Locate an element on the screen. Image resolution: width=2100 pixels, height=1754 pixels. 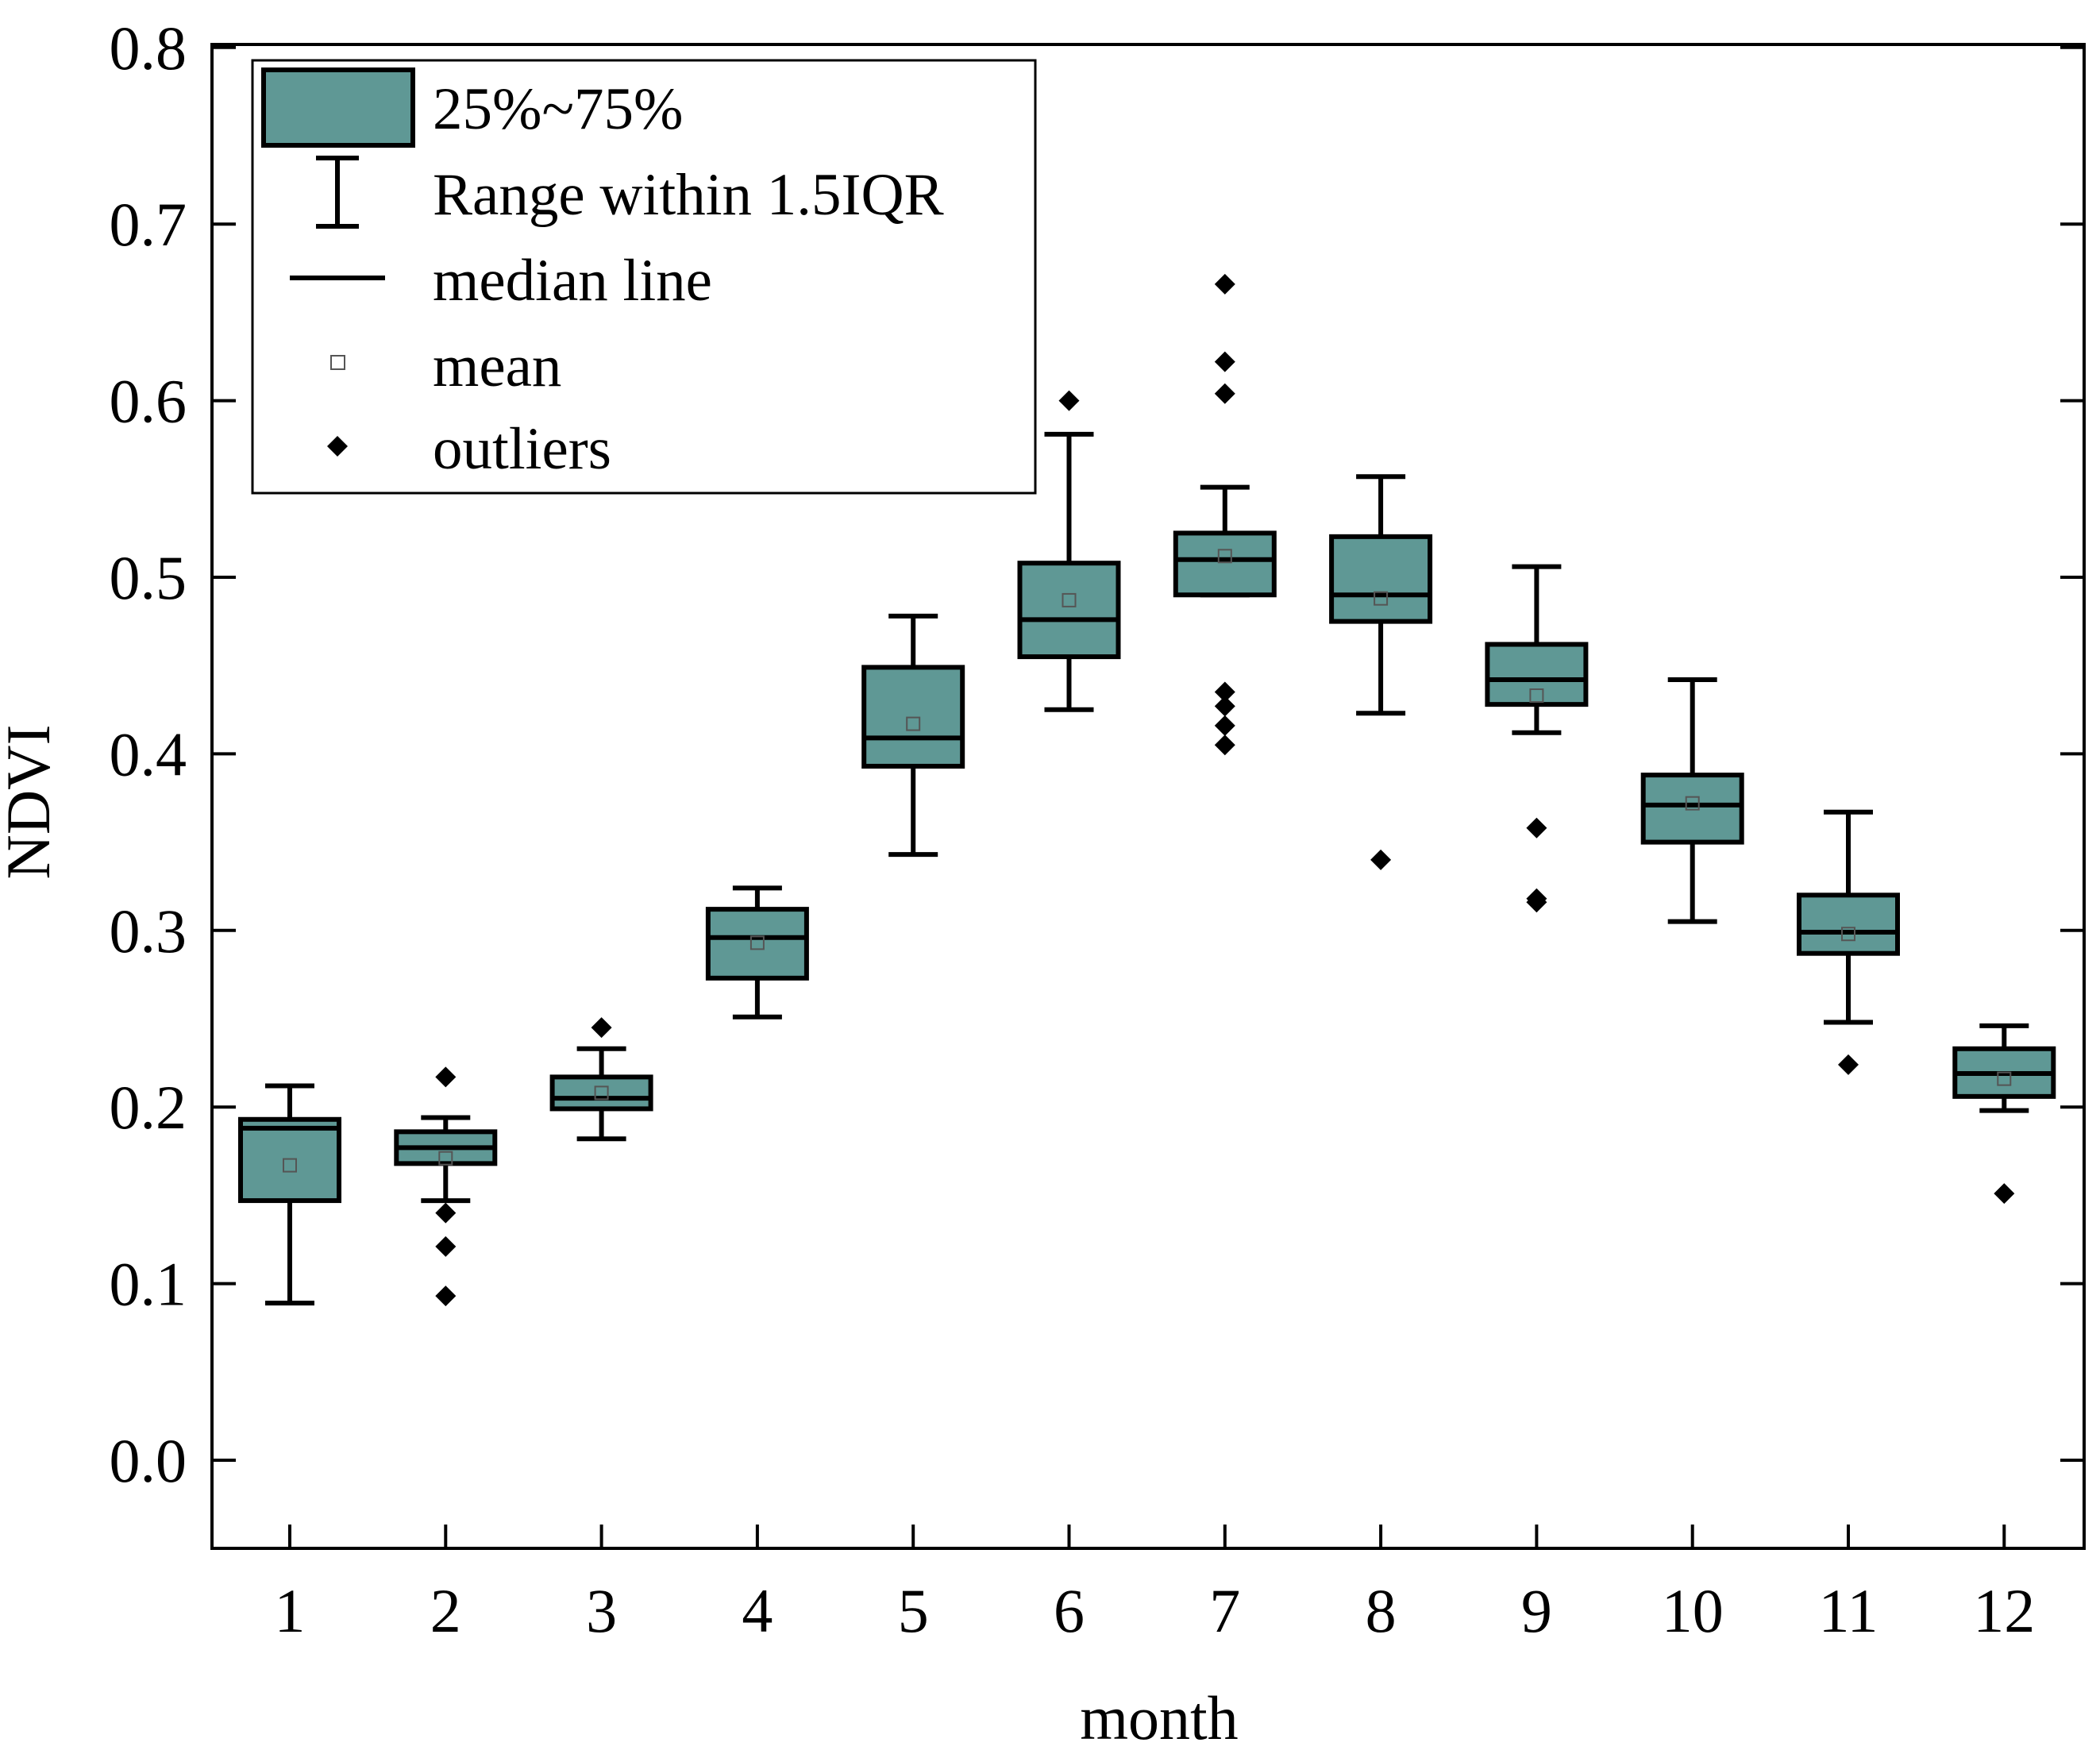
y-tick-label: 0.0 is located at coordinates (148, 1460).